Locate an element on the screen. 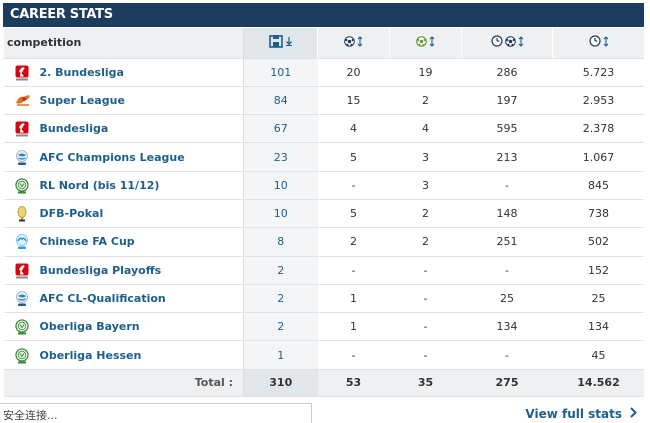 The width and height of the screenshot is (650, 423). assists-value: 19 is located at coordinates (425, 72).